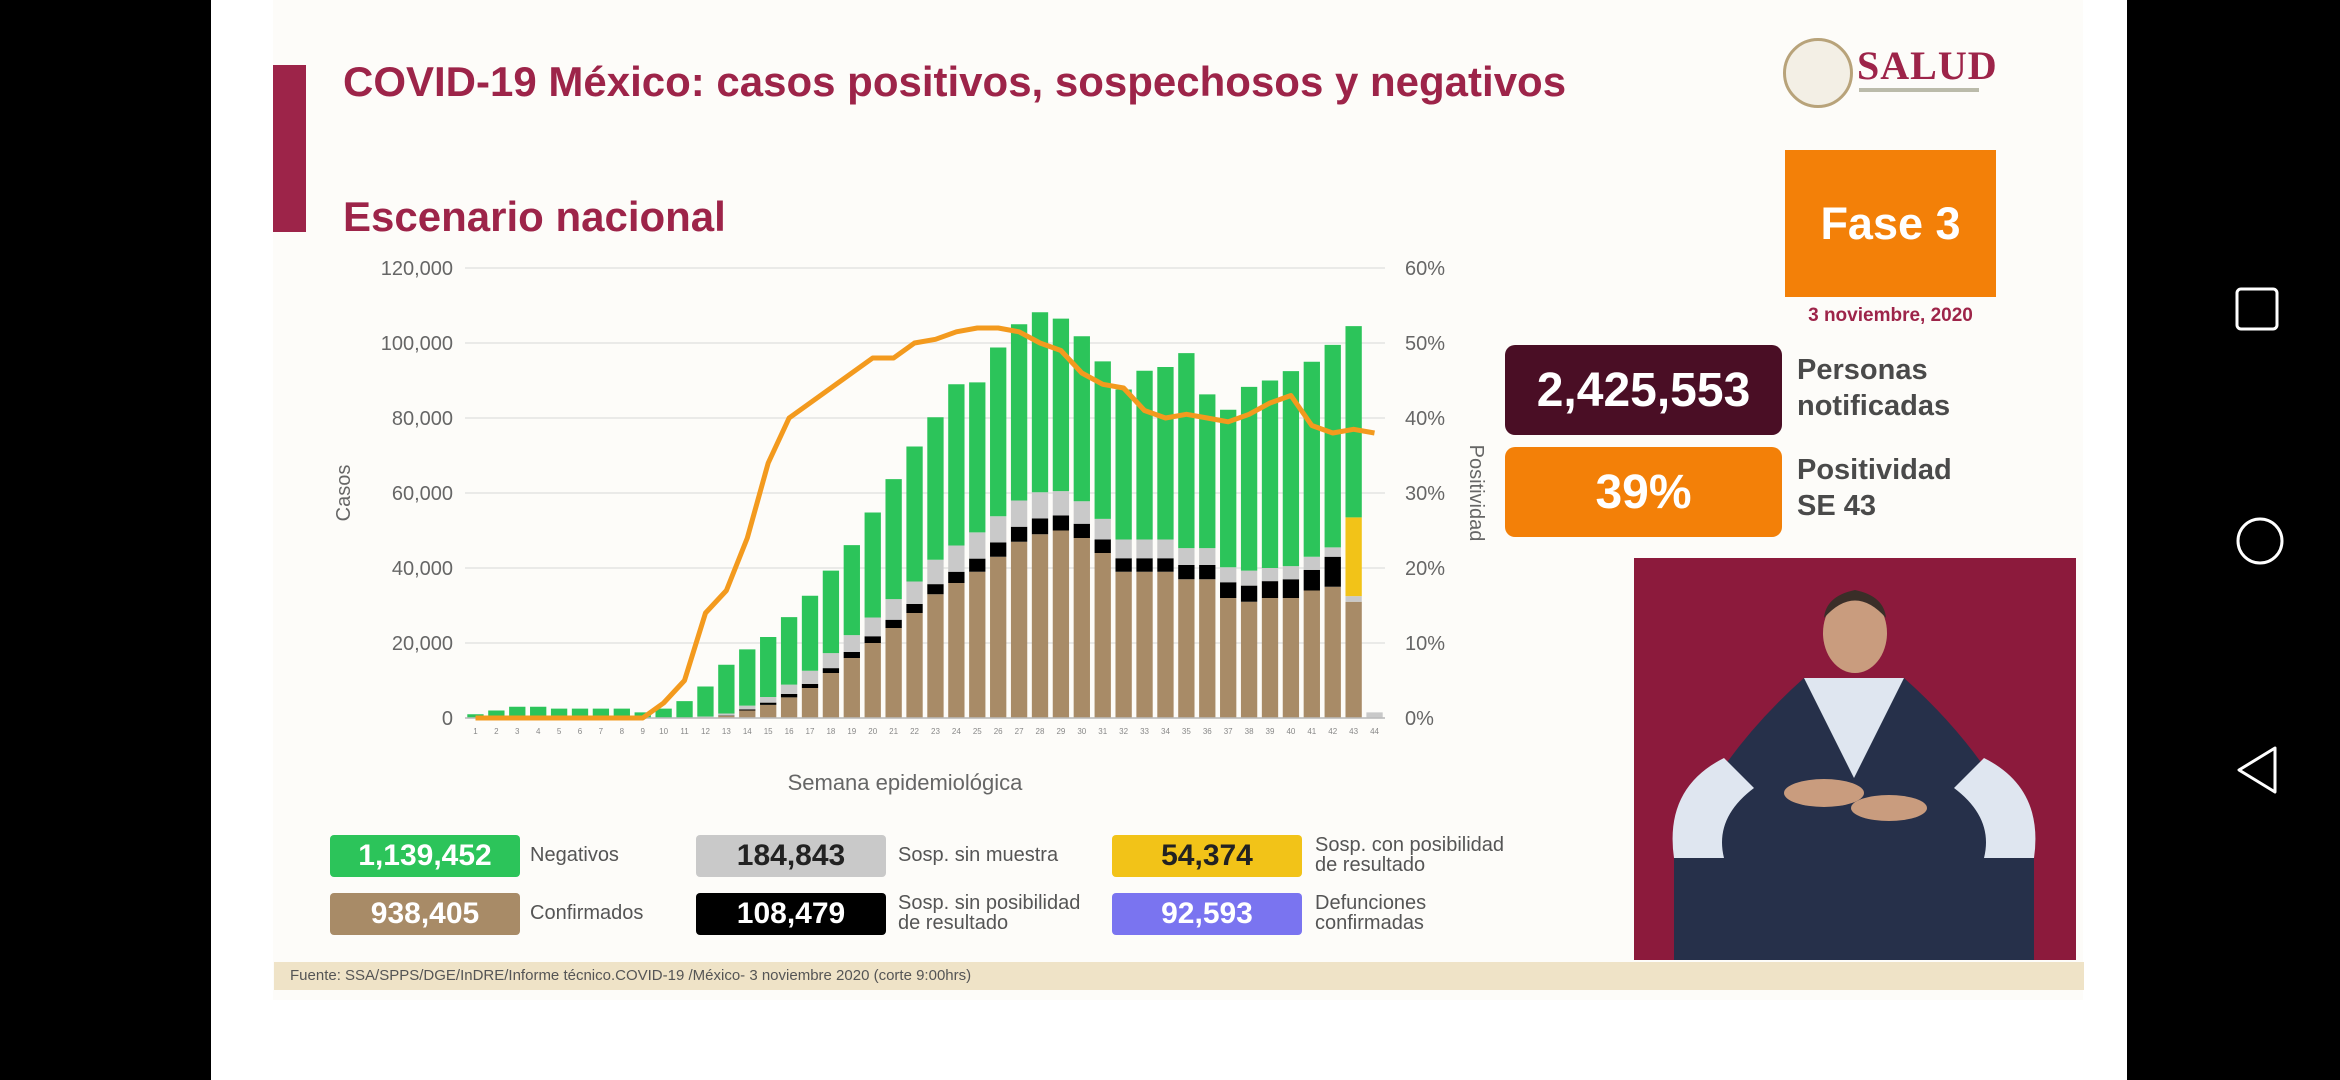  Describe the element at coordinates (726, 731) in the screenshot. I see `x-tick-label: 13` at that location.